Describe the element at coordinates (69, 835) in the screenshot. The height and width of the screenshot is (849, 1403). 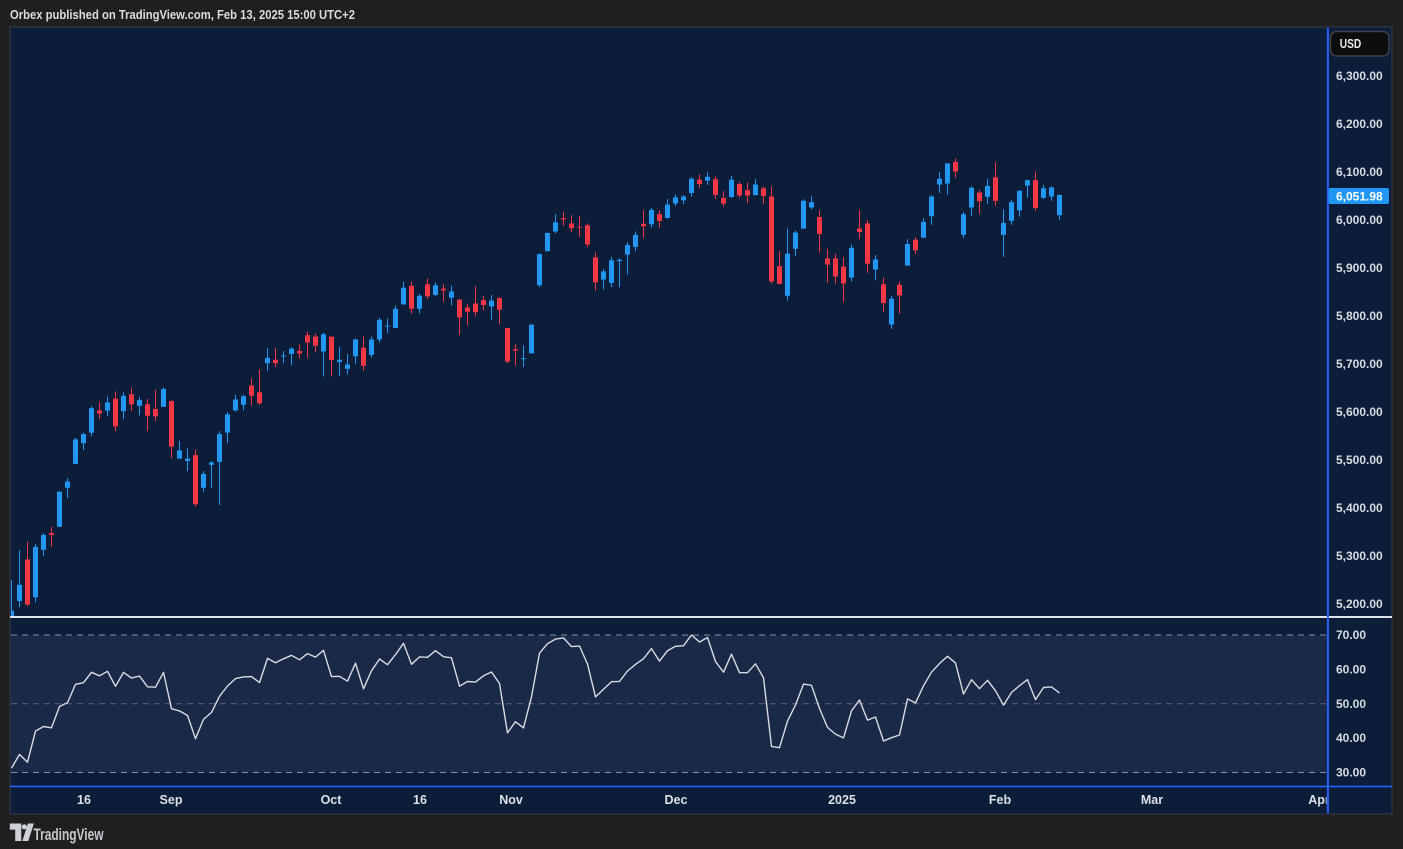
I see `svg-text: TradingView` at that location.